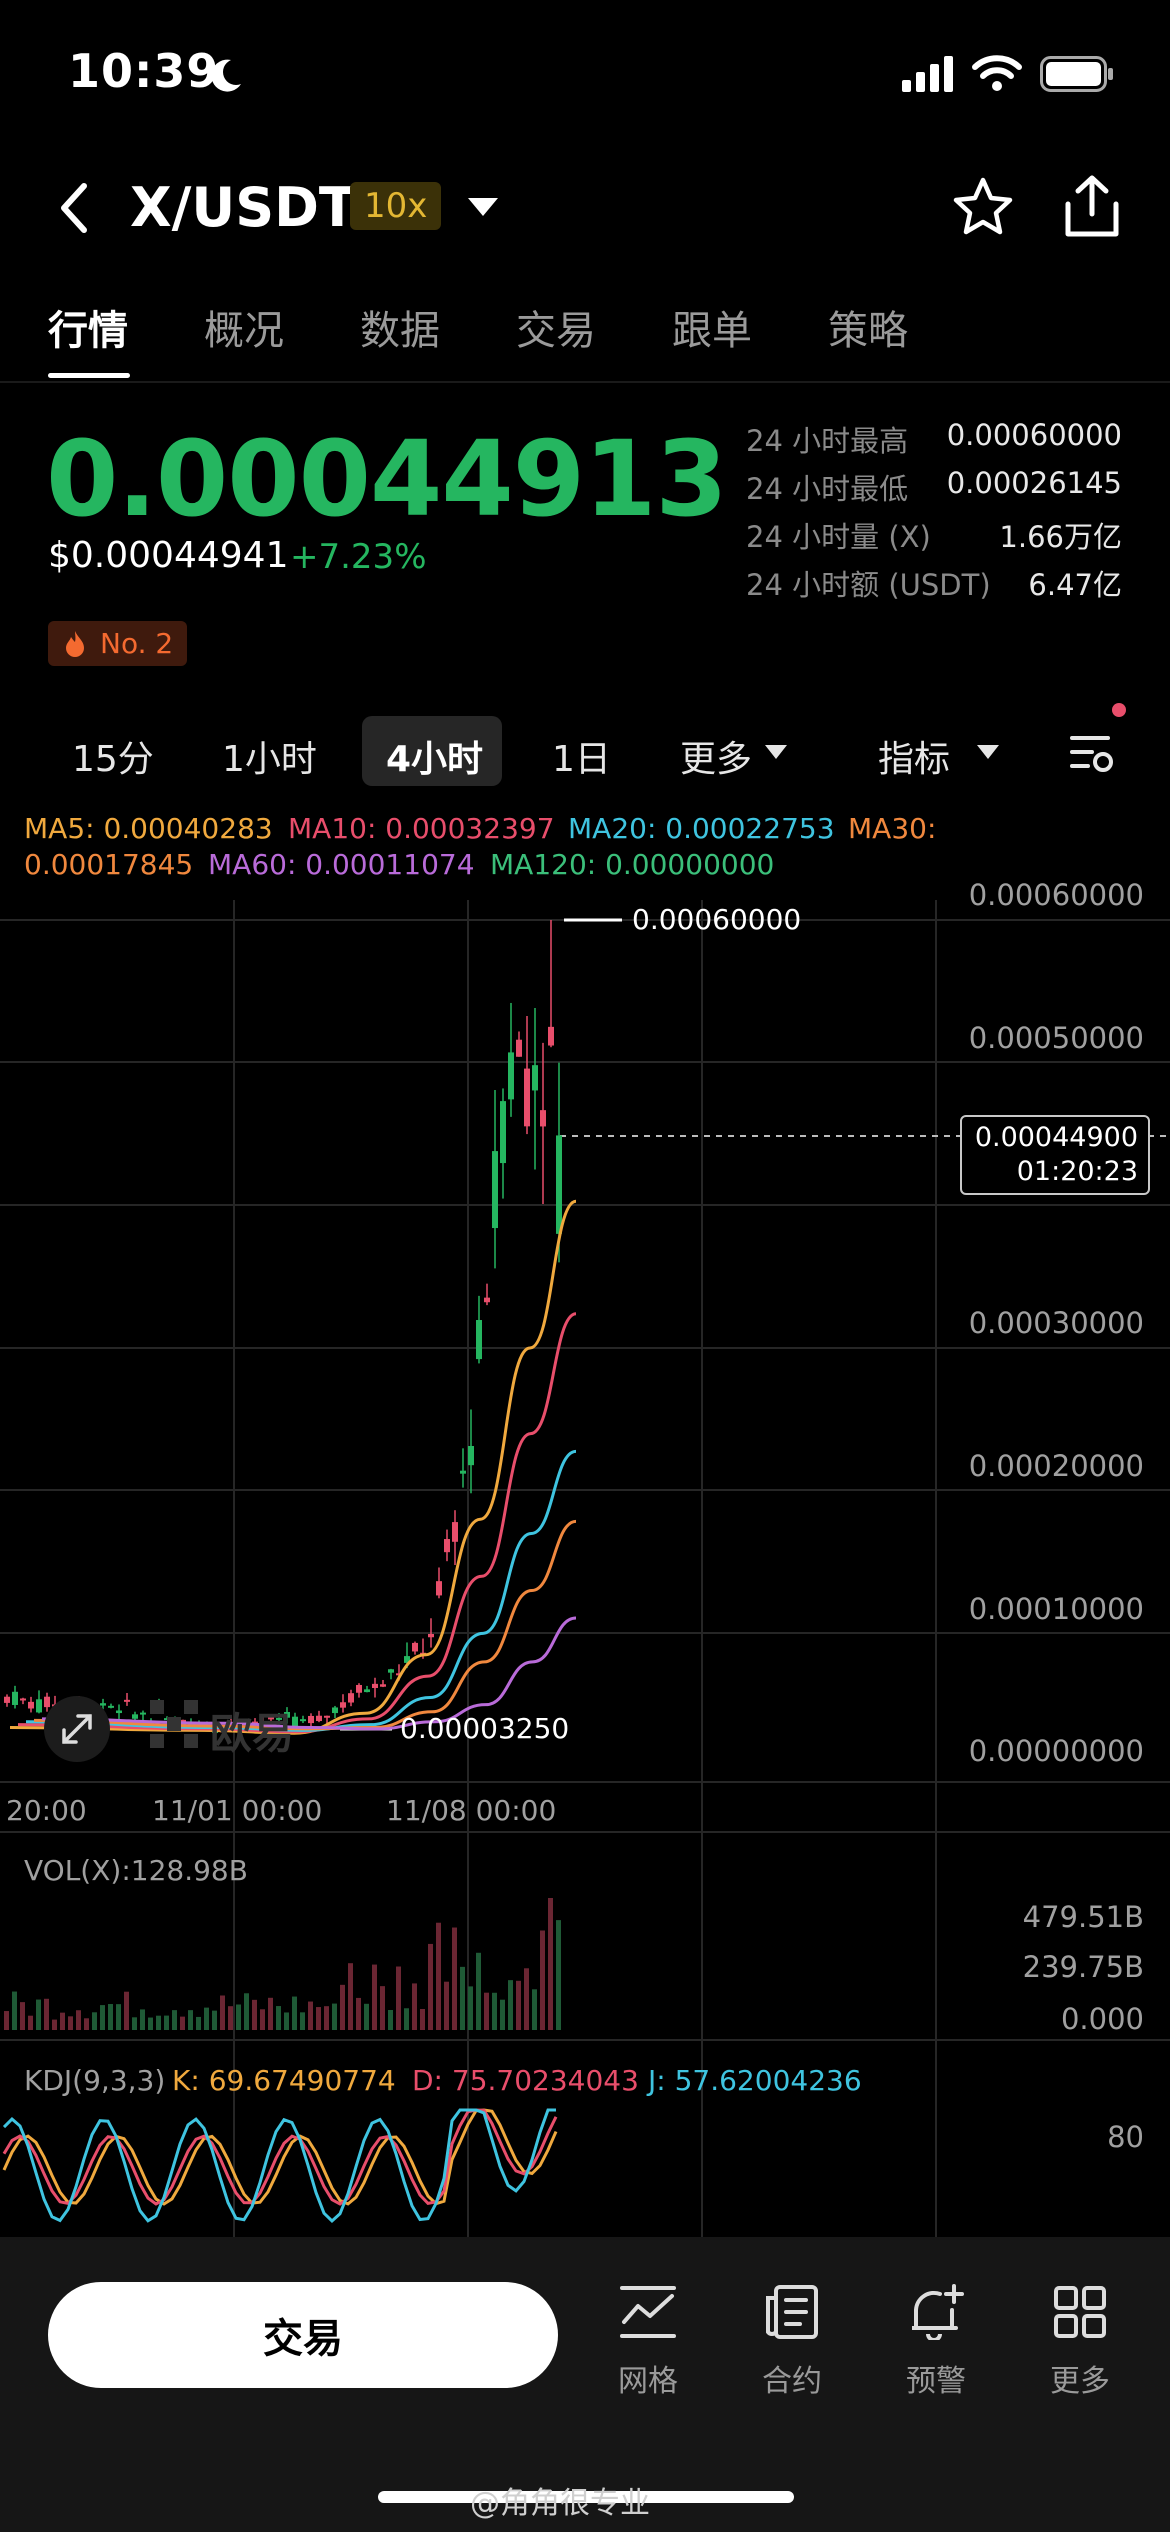  Describe the element at coordinates (309, 1673) in the screenshot. I see `ma-line-ma60` at that location.